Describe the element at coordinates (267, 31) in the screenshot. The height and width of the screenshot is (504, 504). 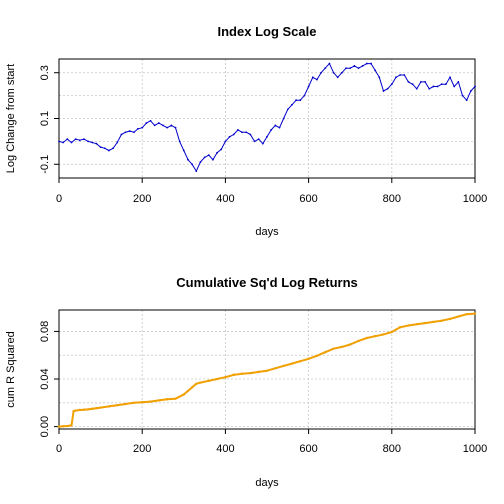
I see `chart-title: Index Log Scale` at that location.